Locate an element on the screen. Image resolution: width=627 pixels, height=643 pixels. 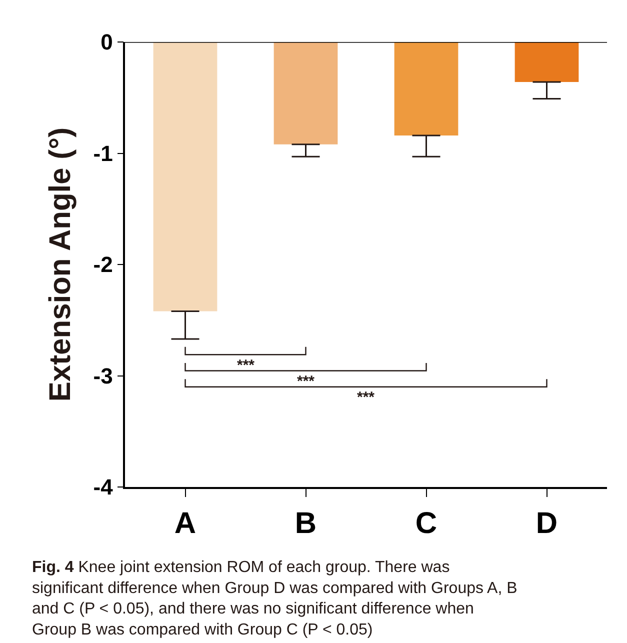
y-tick-label: -1 is located at coordinates (103, 153).